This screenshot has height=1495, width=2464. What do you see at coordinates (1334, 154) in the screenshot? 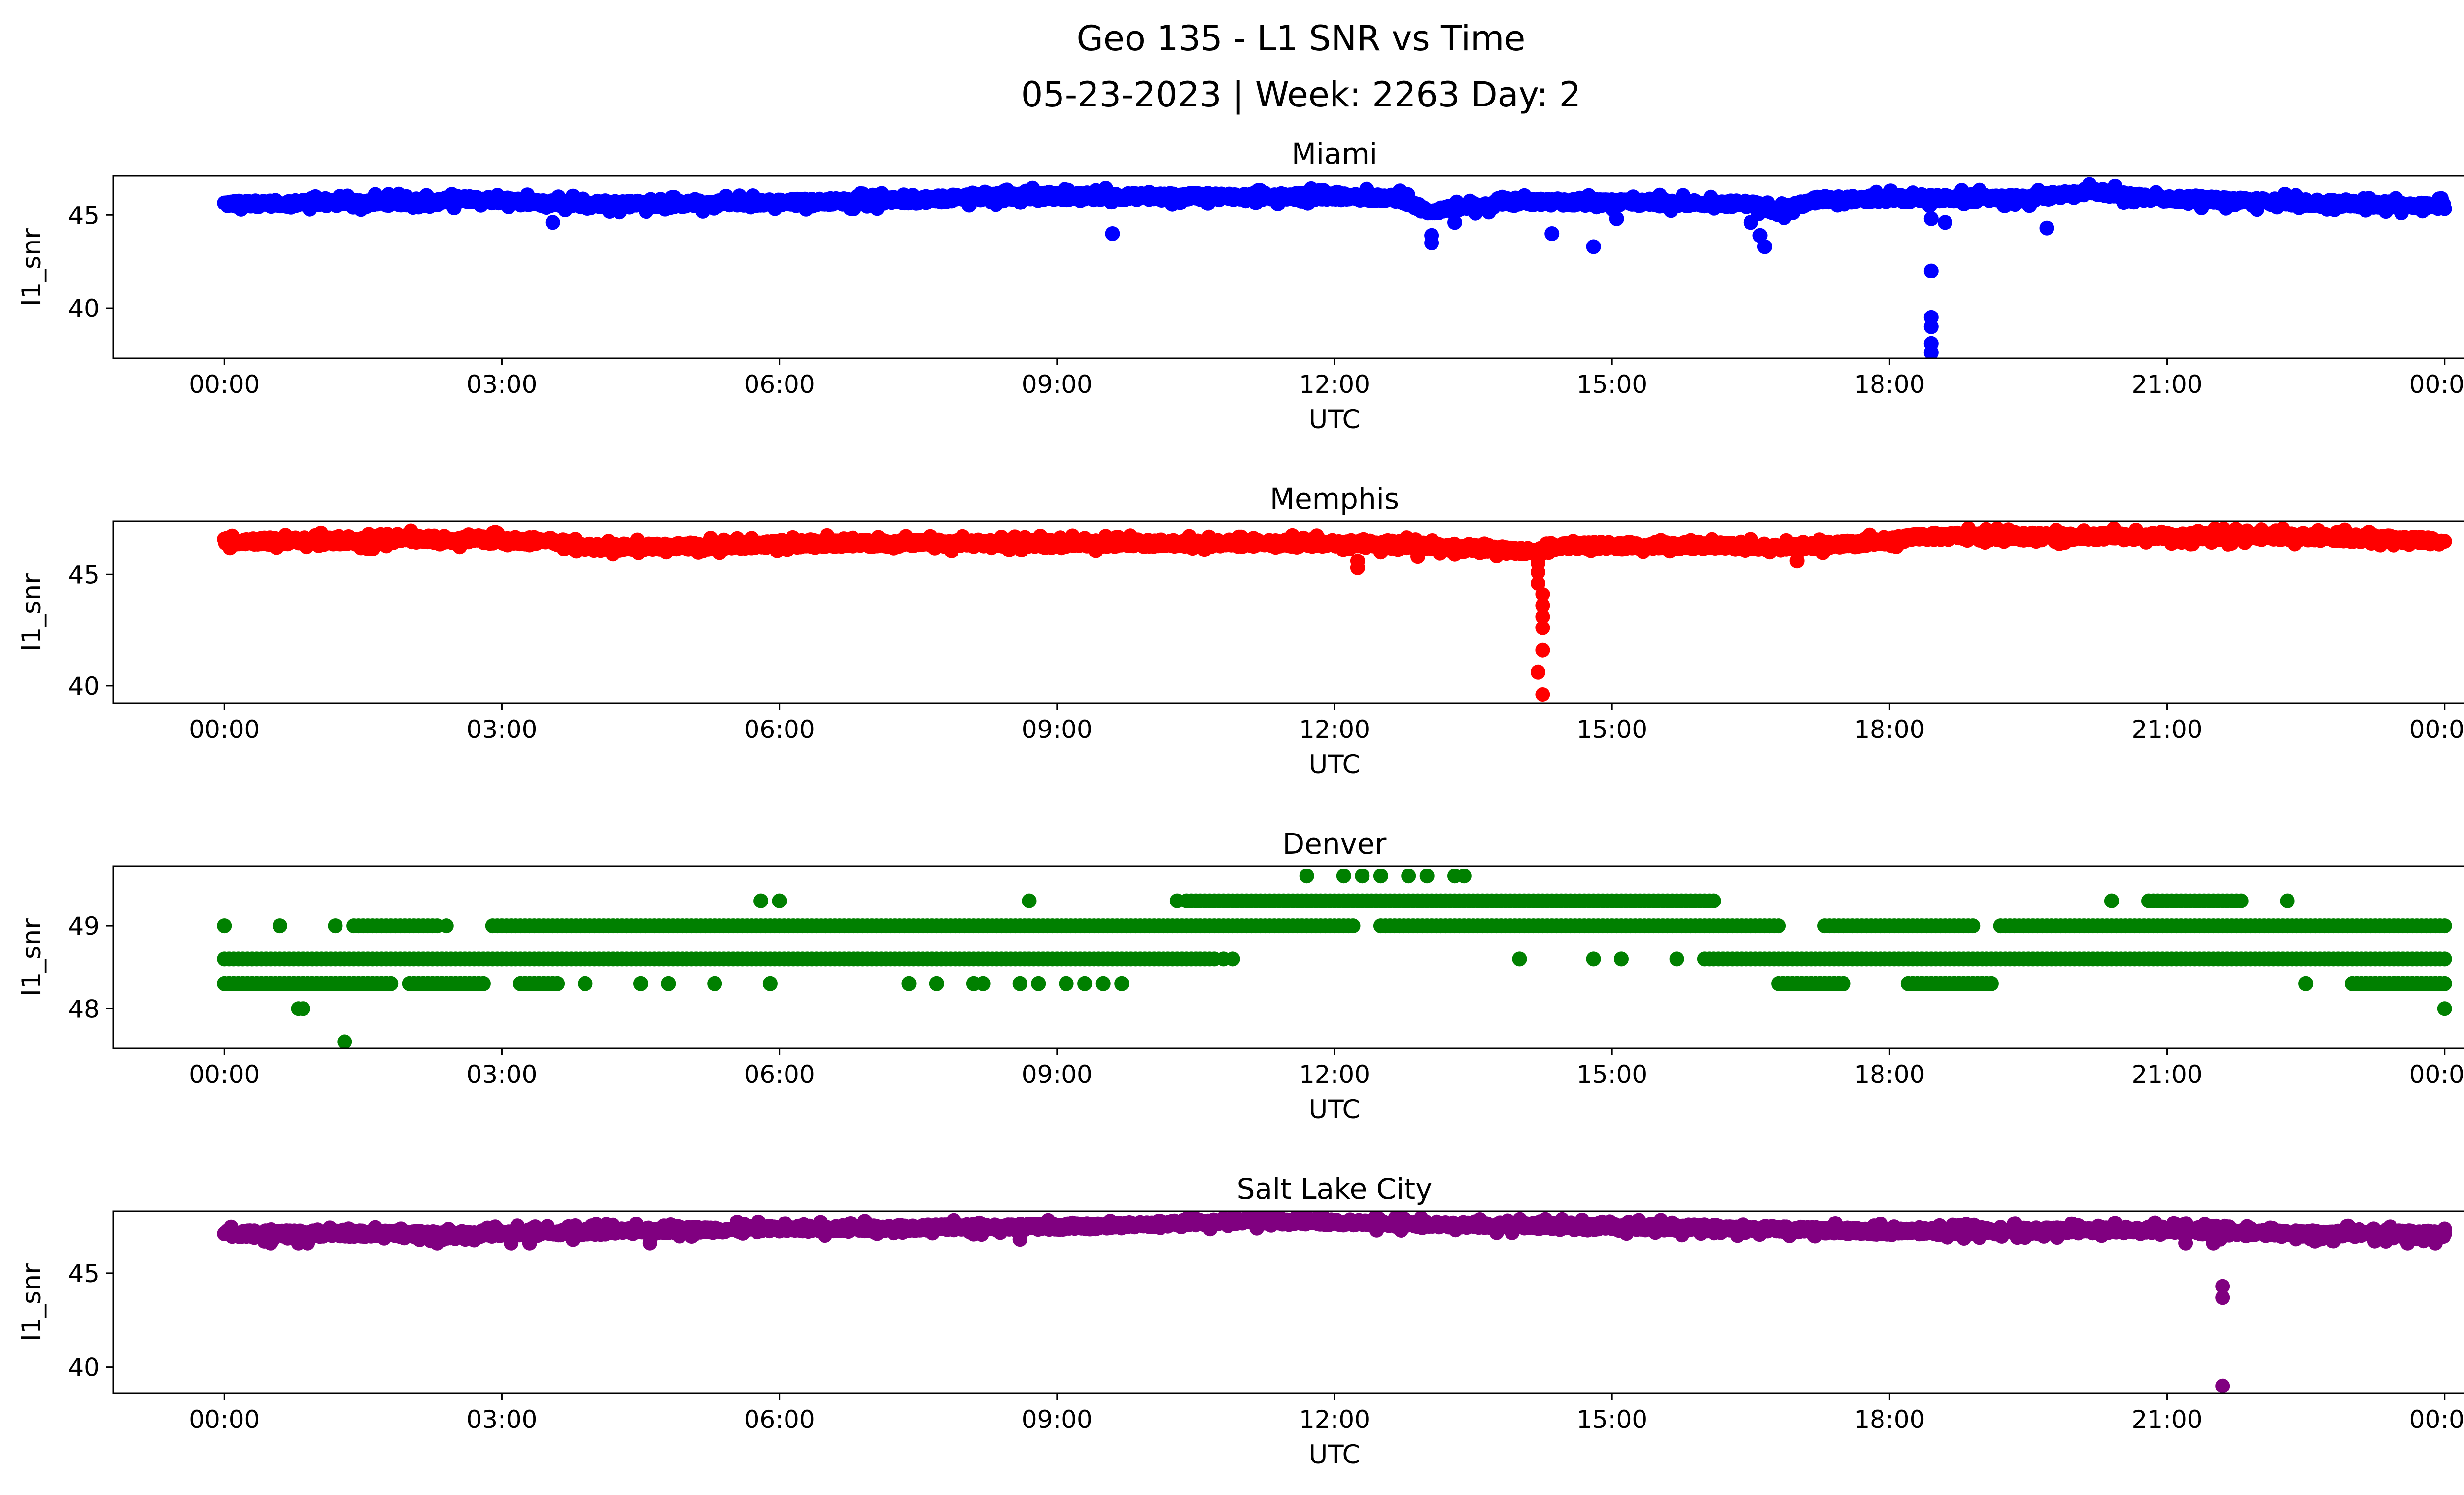
I see `subplot-title: Miami` at bounding box center [1334, 154].